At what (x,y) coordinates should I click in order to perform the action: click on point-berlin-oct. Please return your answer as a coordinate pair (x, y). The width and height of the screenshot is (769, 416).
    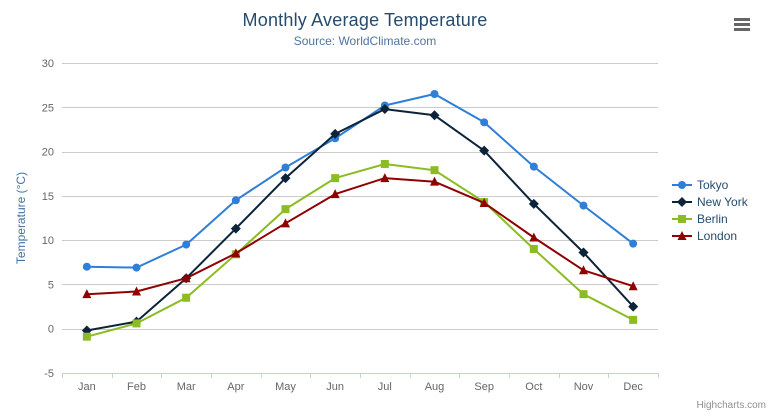
    Looking at the image, I should click on (533, 249).